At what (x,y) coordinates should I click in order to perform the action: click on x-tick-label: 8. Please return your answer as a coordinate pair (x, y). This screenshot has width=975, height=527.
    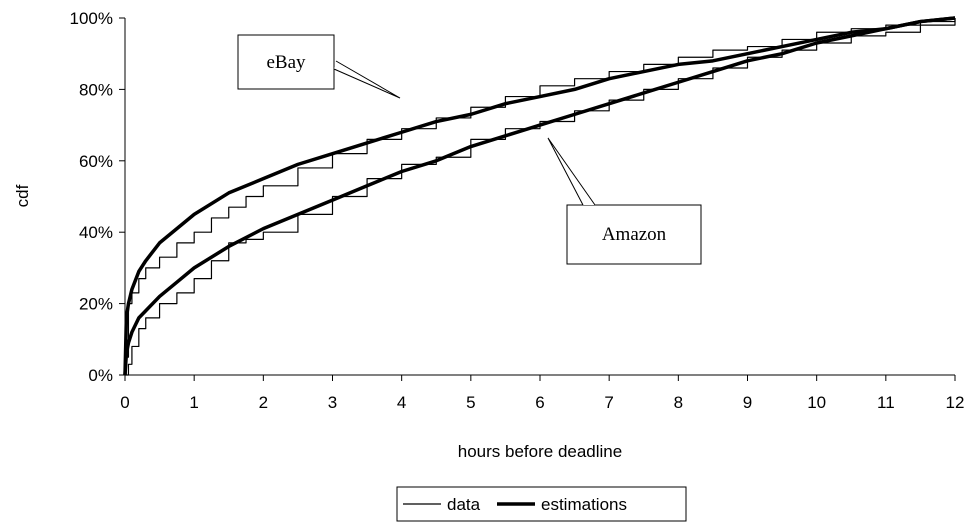
    Looking at the image, I should click on (678, 402).